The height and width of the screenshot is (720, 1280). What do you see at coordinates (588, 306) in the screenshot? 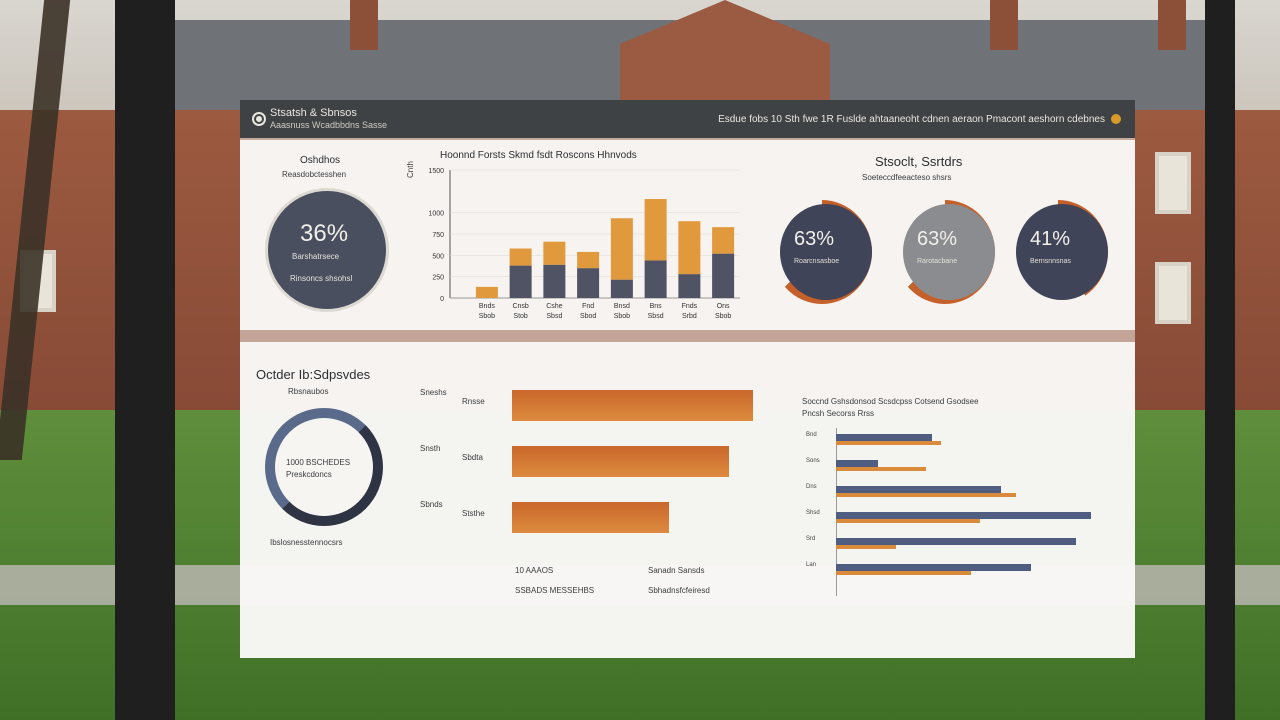
I see `x-tick-label: Fnd` at bounding box center [588, 306].